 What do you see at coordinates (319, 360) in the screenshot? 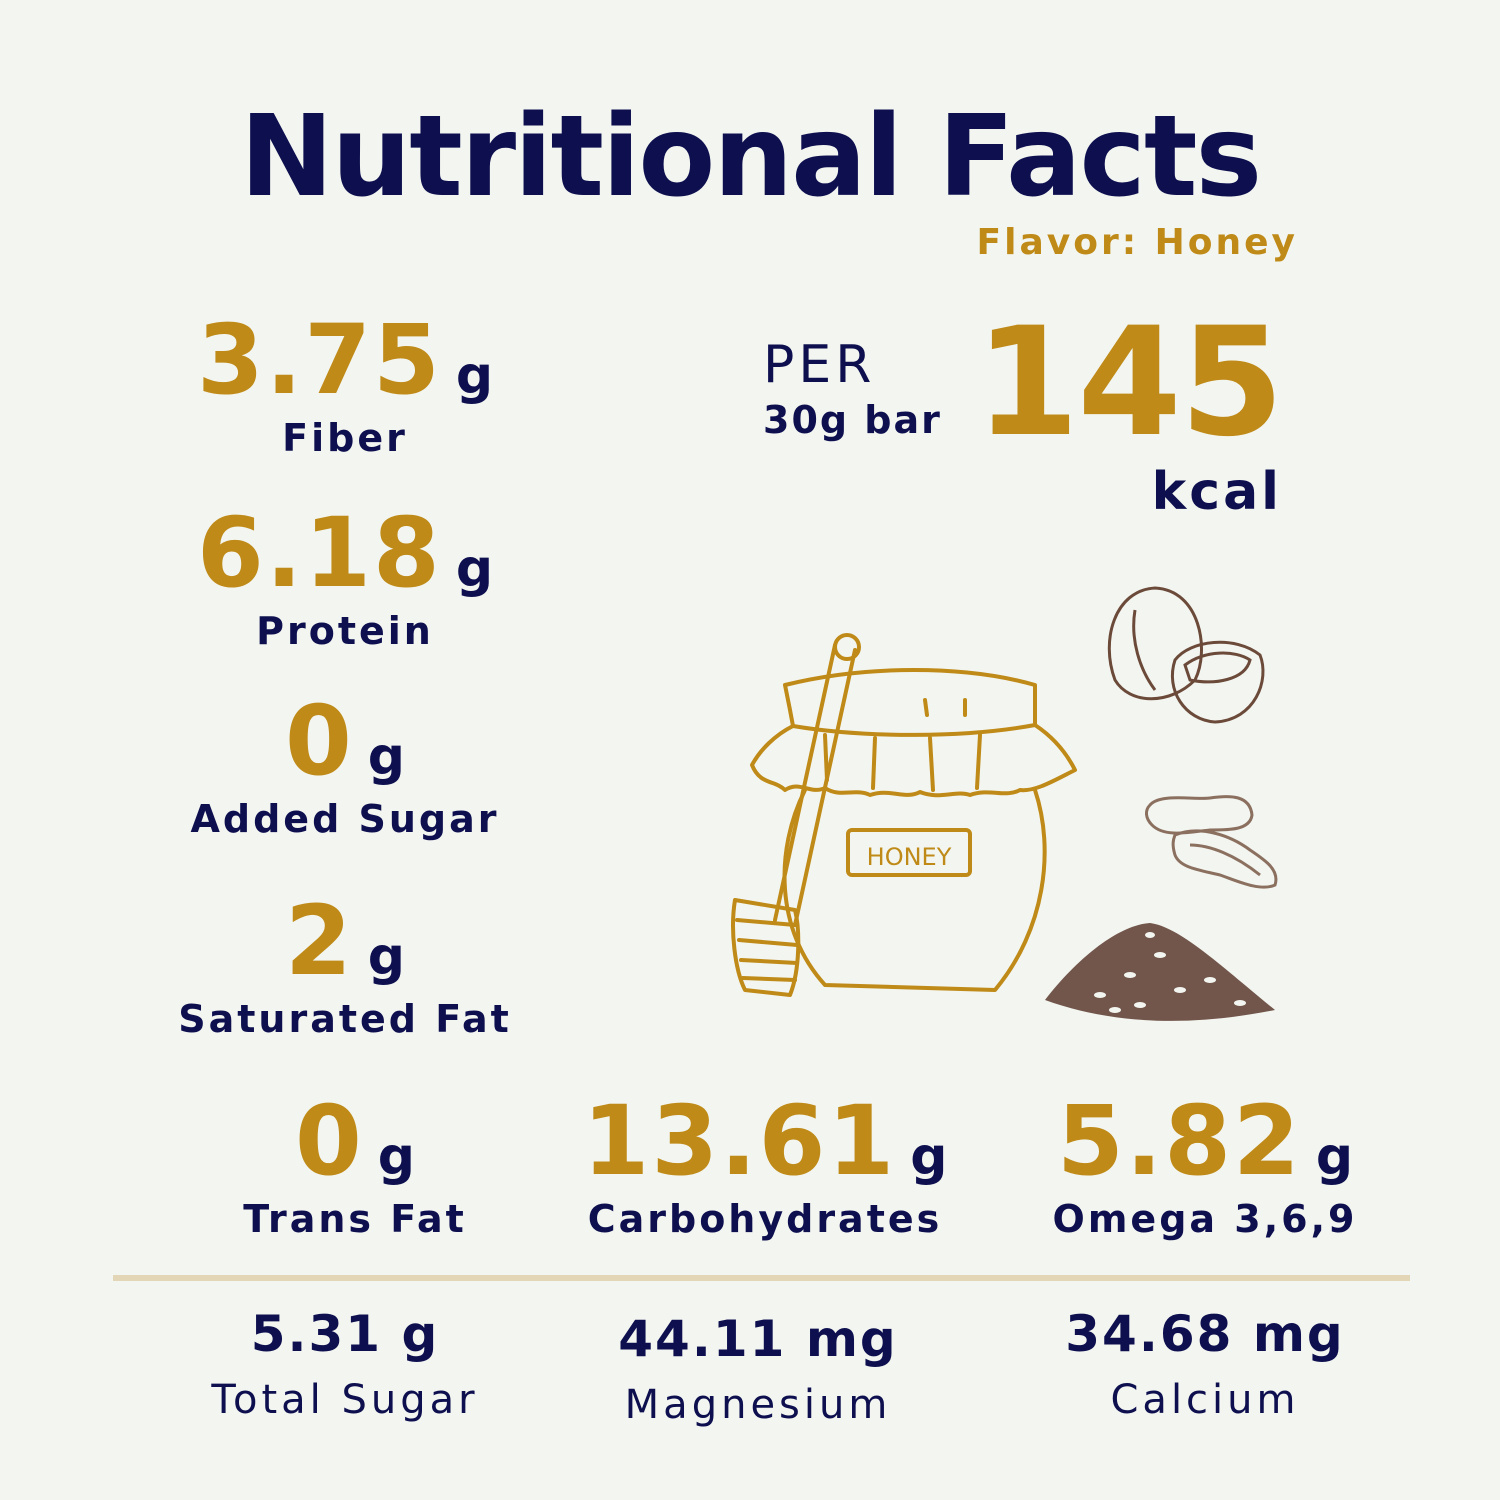
I see `stat-value: 3.75` at bounding box center [319, 360].